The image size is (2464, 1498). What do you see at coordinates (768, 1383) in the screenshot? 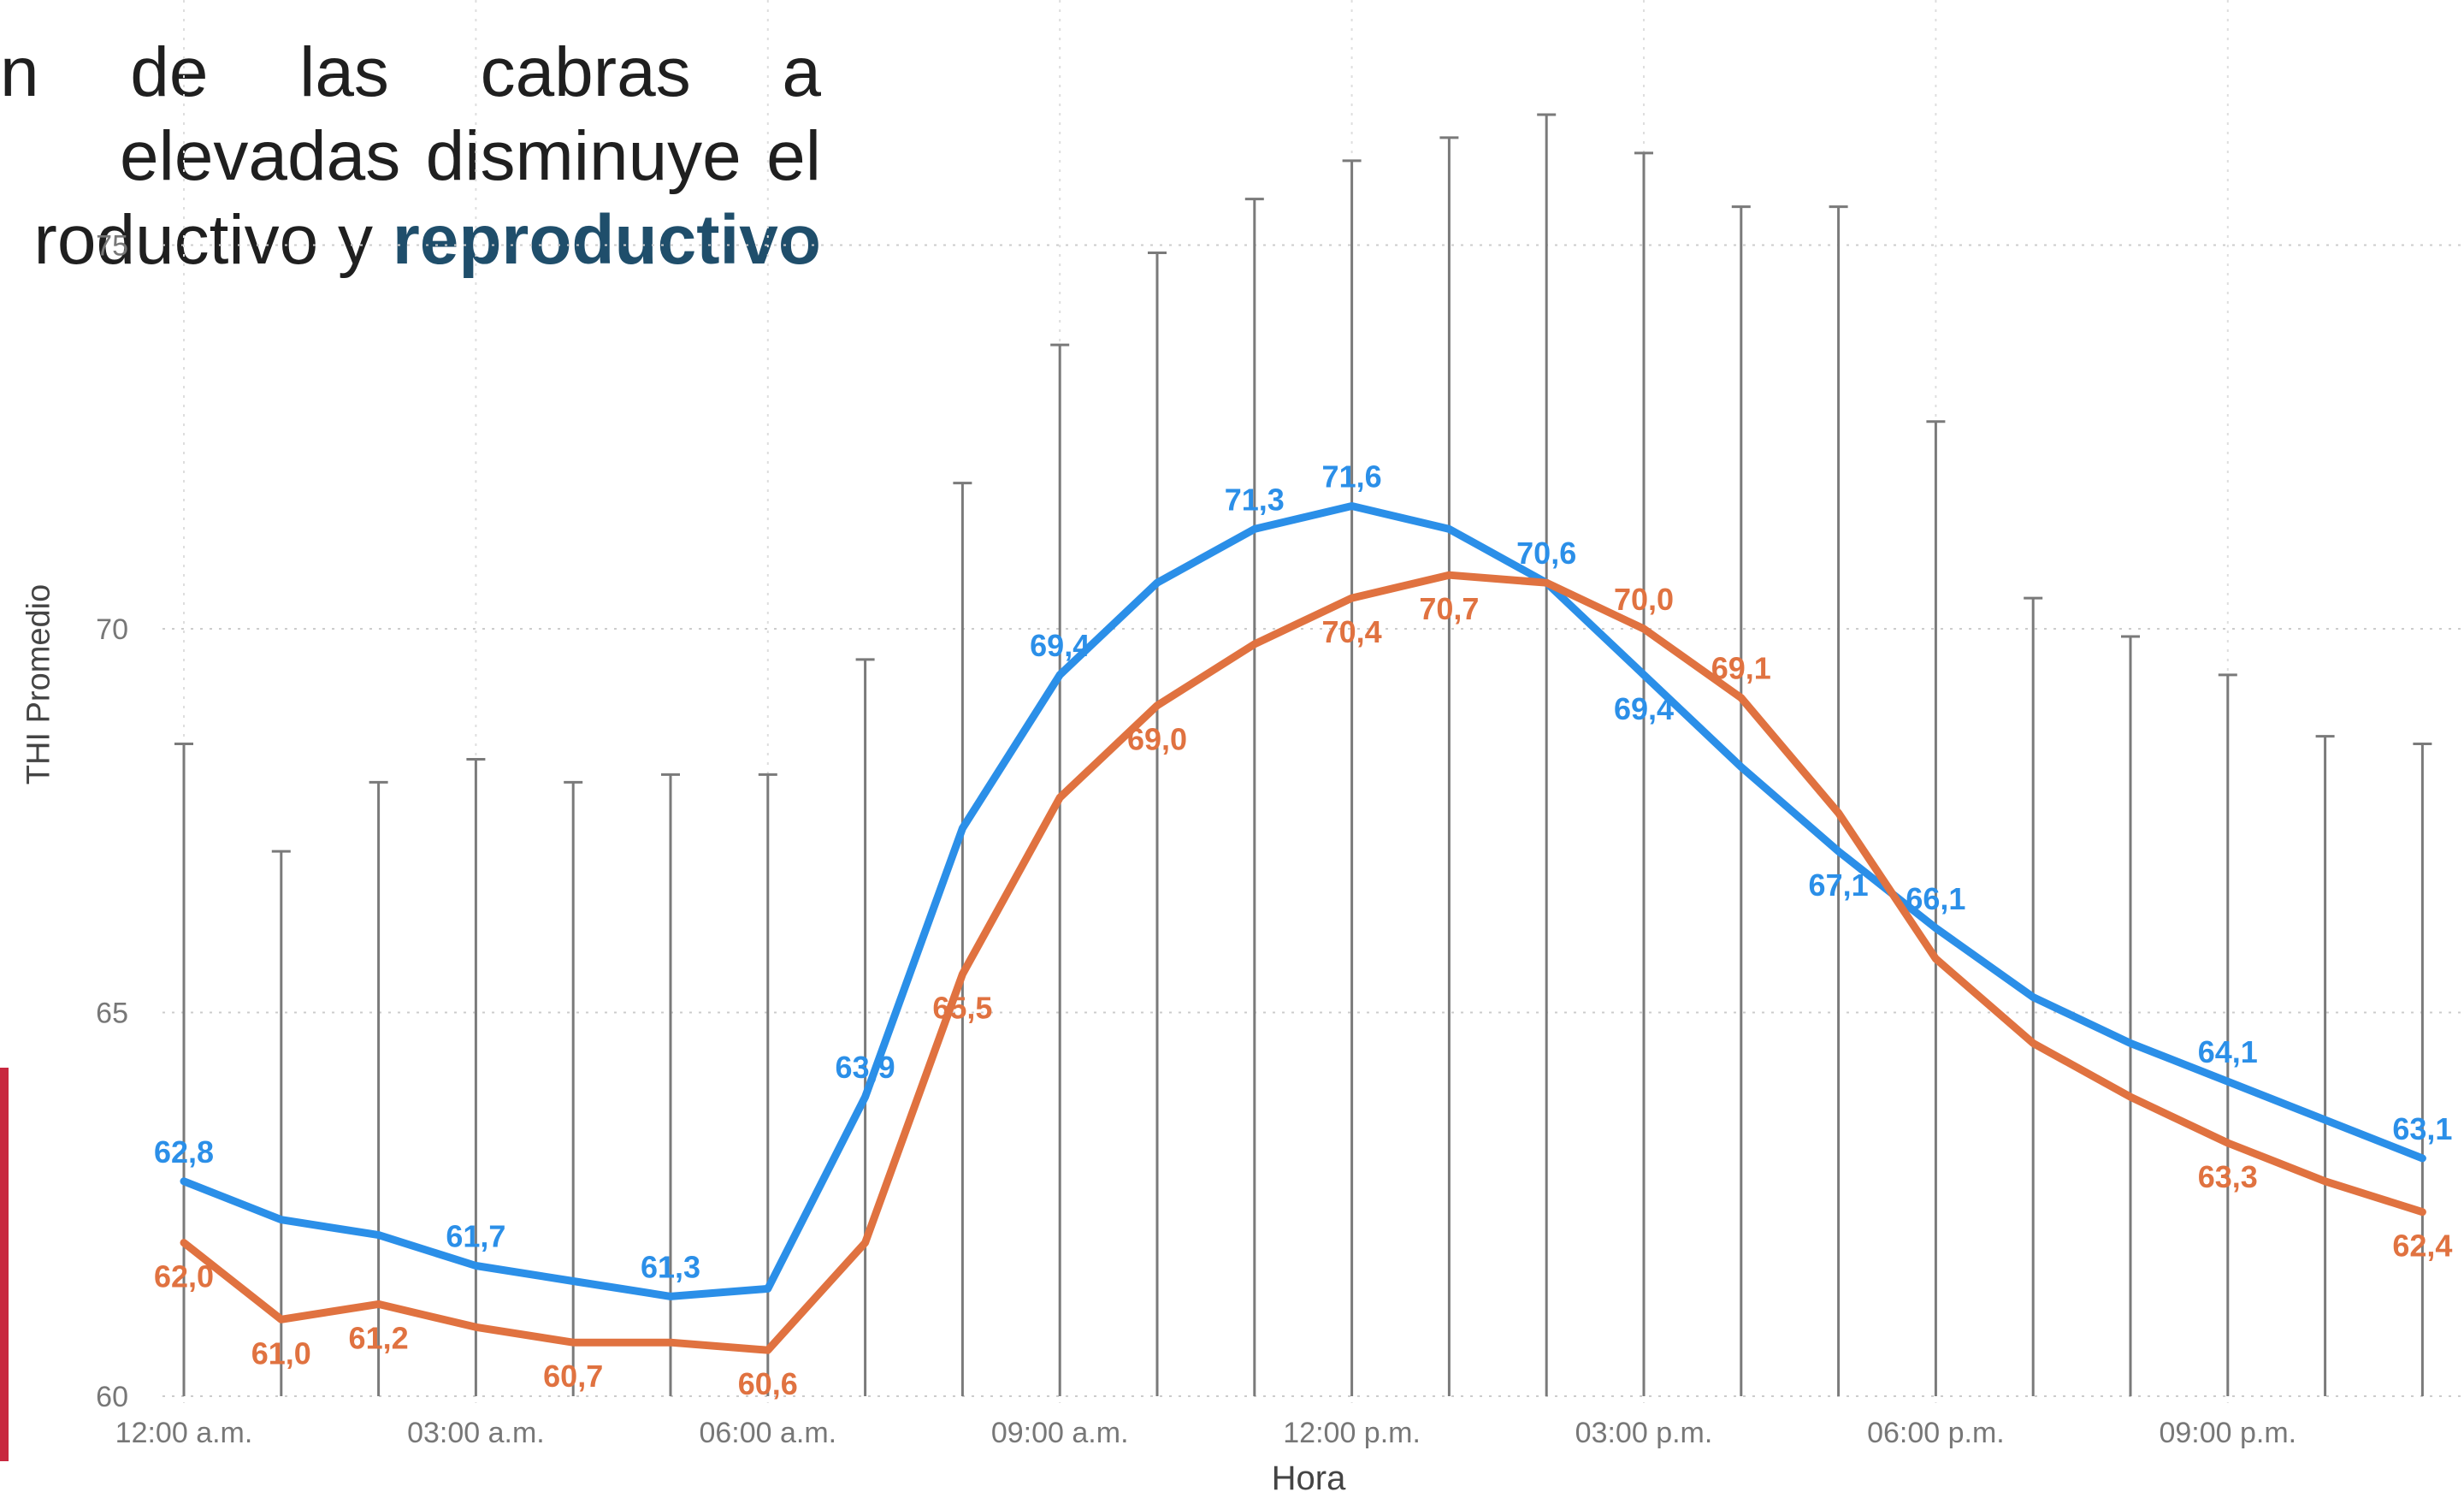
I see `orange-data-label: 60,6` at bounding box center [768, 1383].